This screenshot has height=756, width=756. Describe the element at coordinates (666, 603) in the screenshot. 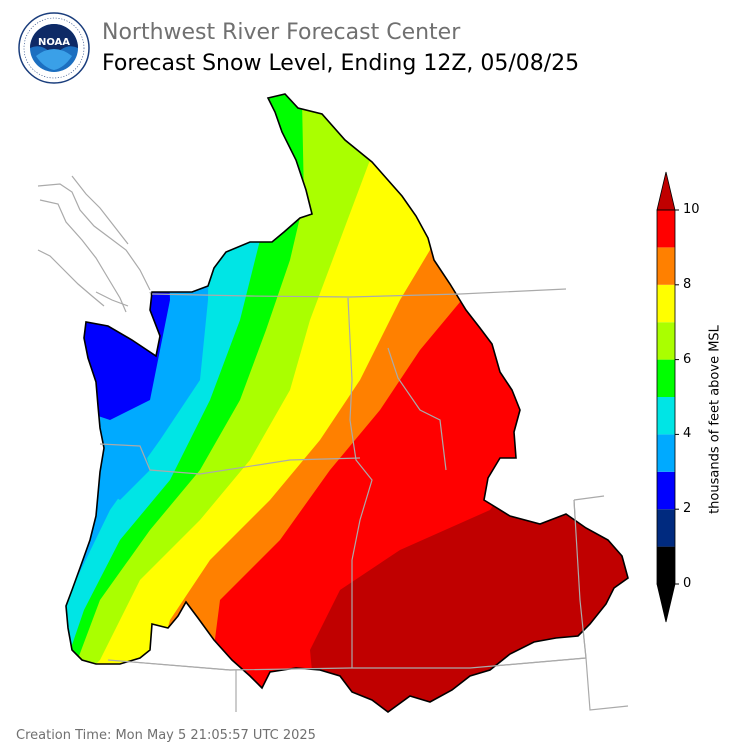

I see `colorbar-min-triangle` at that location.